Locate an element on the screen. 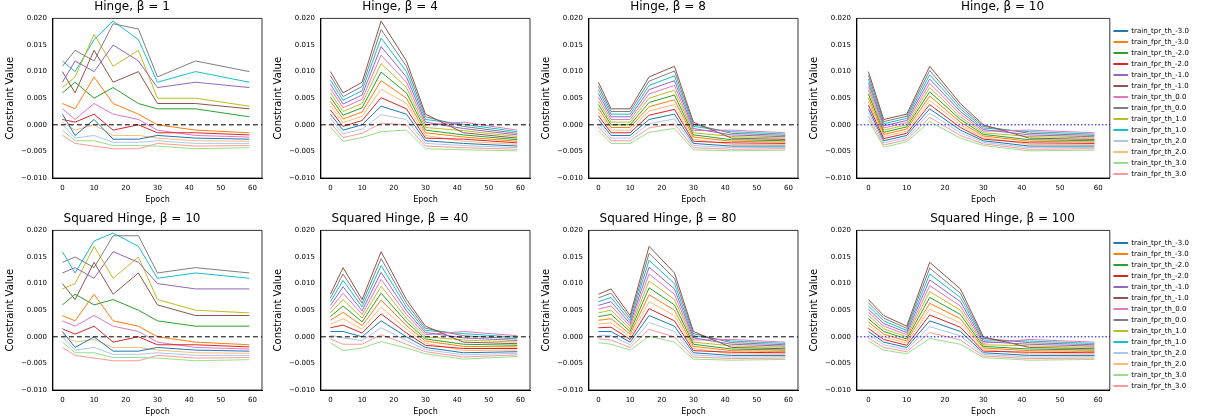 The image size is (1205, 419). chart-title: Squared Hinge, β = 10 is located at coordinates (132, 218).